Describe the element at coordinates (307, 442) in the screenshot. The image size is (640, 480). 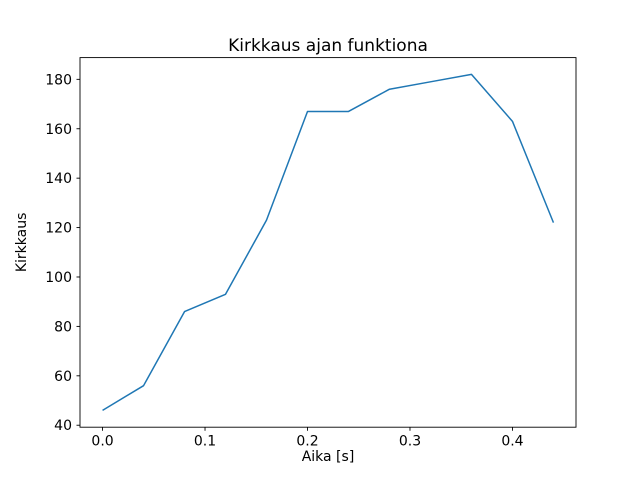
I see `x-tick-label: 0.2` at that location.